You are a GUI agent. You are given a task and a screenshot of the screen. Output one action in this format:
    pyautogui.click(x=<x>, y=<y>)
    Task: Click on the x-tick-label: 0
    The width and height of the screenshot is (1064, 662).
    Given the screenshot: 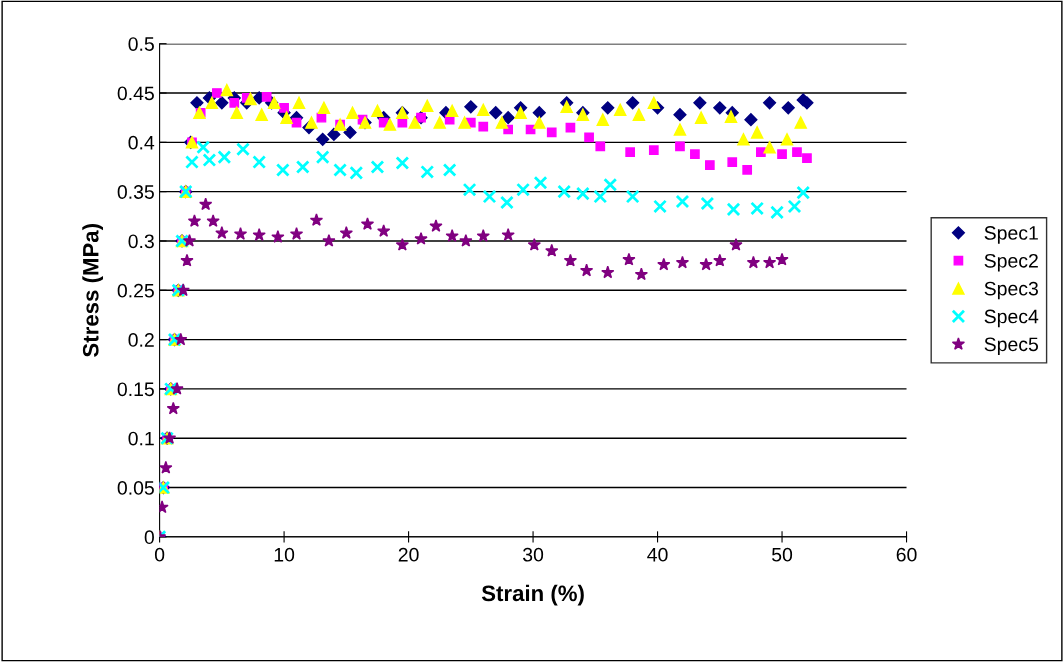 What is the action you would take?
    pyautogui.click(x=159, y=554)
    